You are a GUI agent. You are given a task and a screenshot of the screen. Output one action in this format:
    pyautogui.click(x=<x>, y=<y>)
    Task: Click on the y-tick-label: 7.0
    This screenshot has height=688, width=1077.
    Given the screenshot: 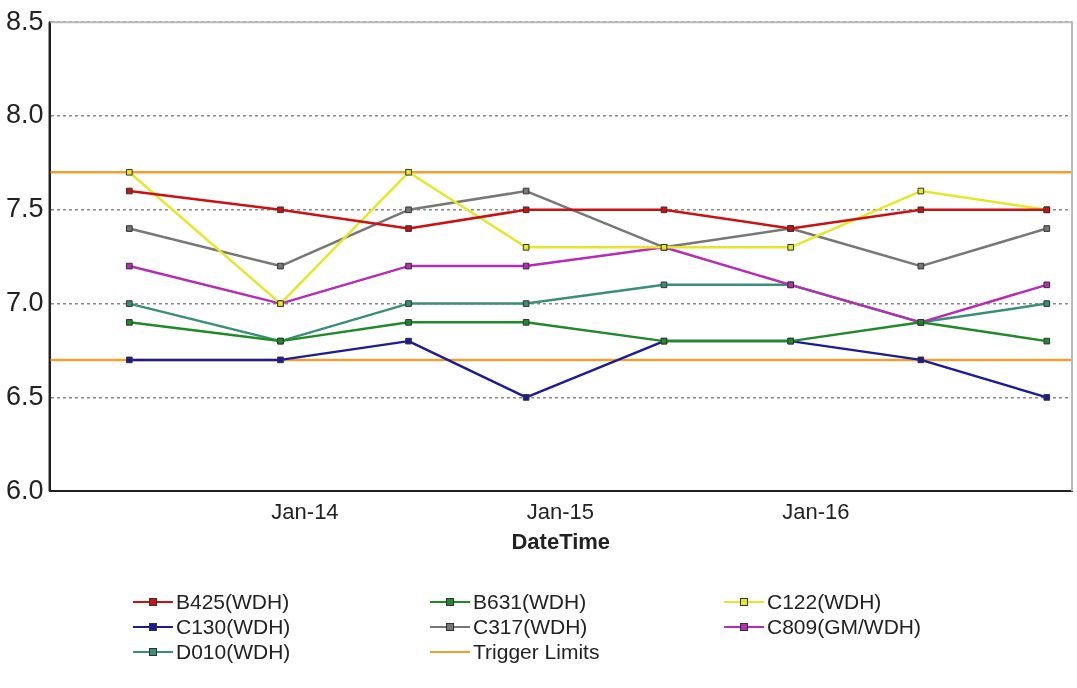 What is the action you would take?
    pyautogui.click(x=24, y=302)
    